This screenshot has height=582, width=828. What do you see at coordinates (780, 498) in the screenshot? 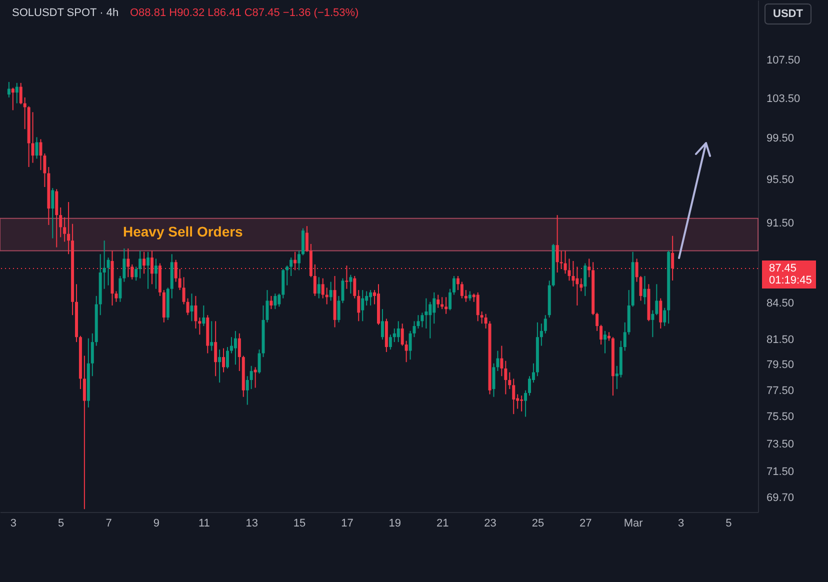
I see `y-tick-label: 69.70` at bounding box center [780, 498].